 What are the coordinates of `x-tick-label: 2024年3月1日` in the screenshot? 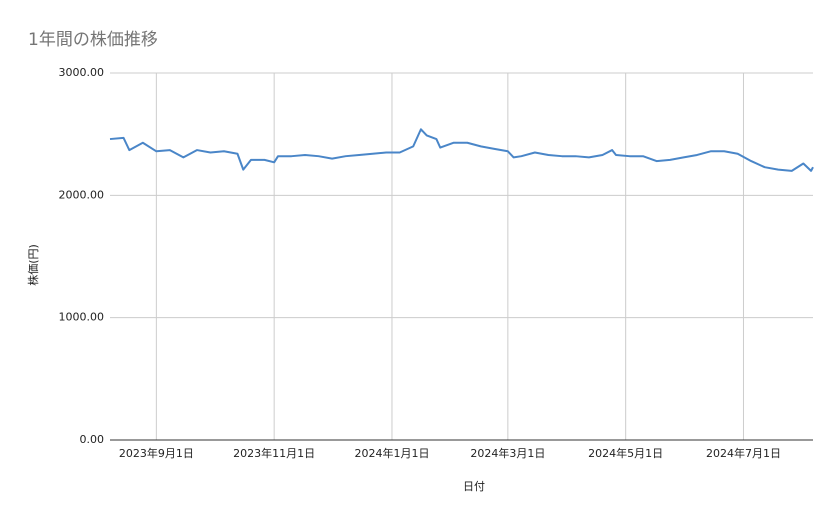 It's located at (507, 453).